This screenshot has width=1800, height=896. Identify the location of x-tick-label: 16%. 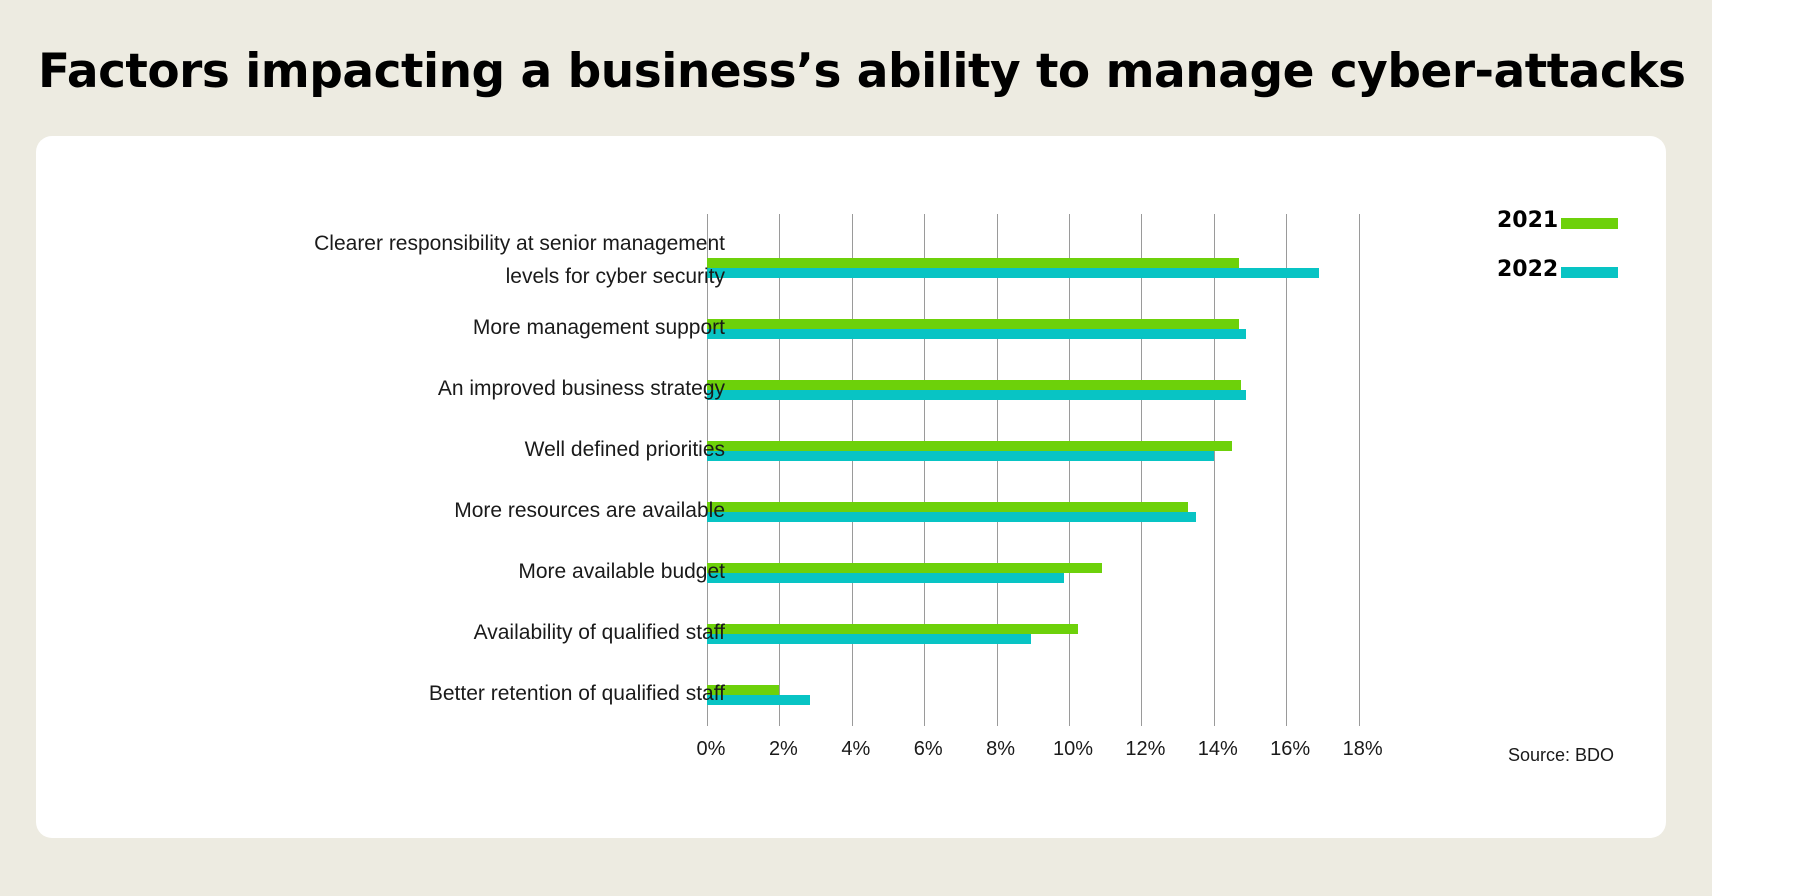
(1290, 749).